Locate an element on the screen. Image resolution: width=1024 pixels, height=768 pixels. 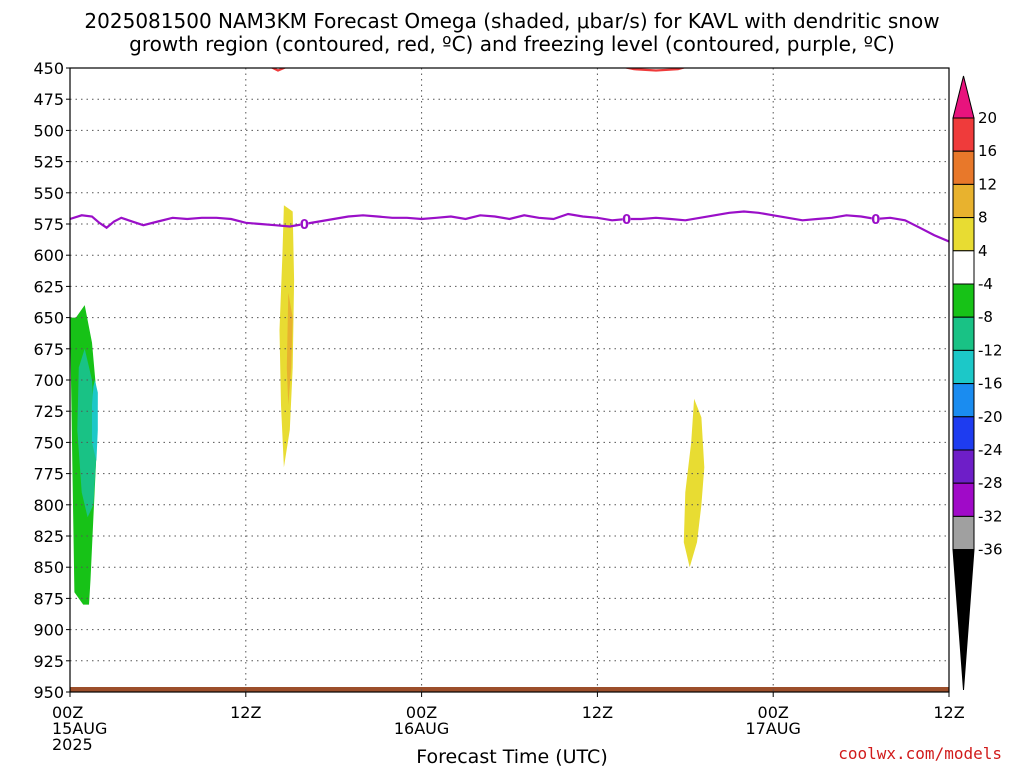
y-tick-label-9: 675 is located at coordinates (48, 349).